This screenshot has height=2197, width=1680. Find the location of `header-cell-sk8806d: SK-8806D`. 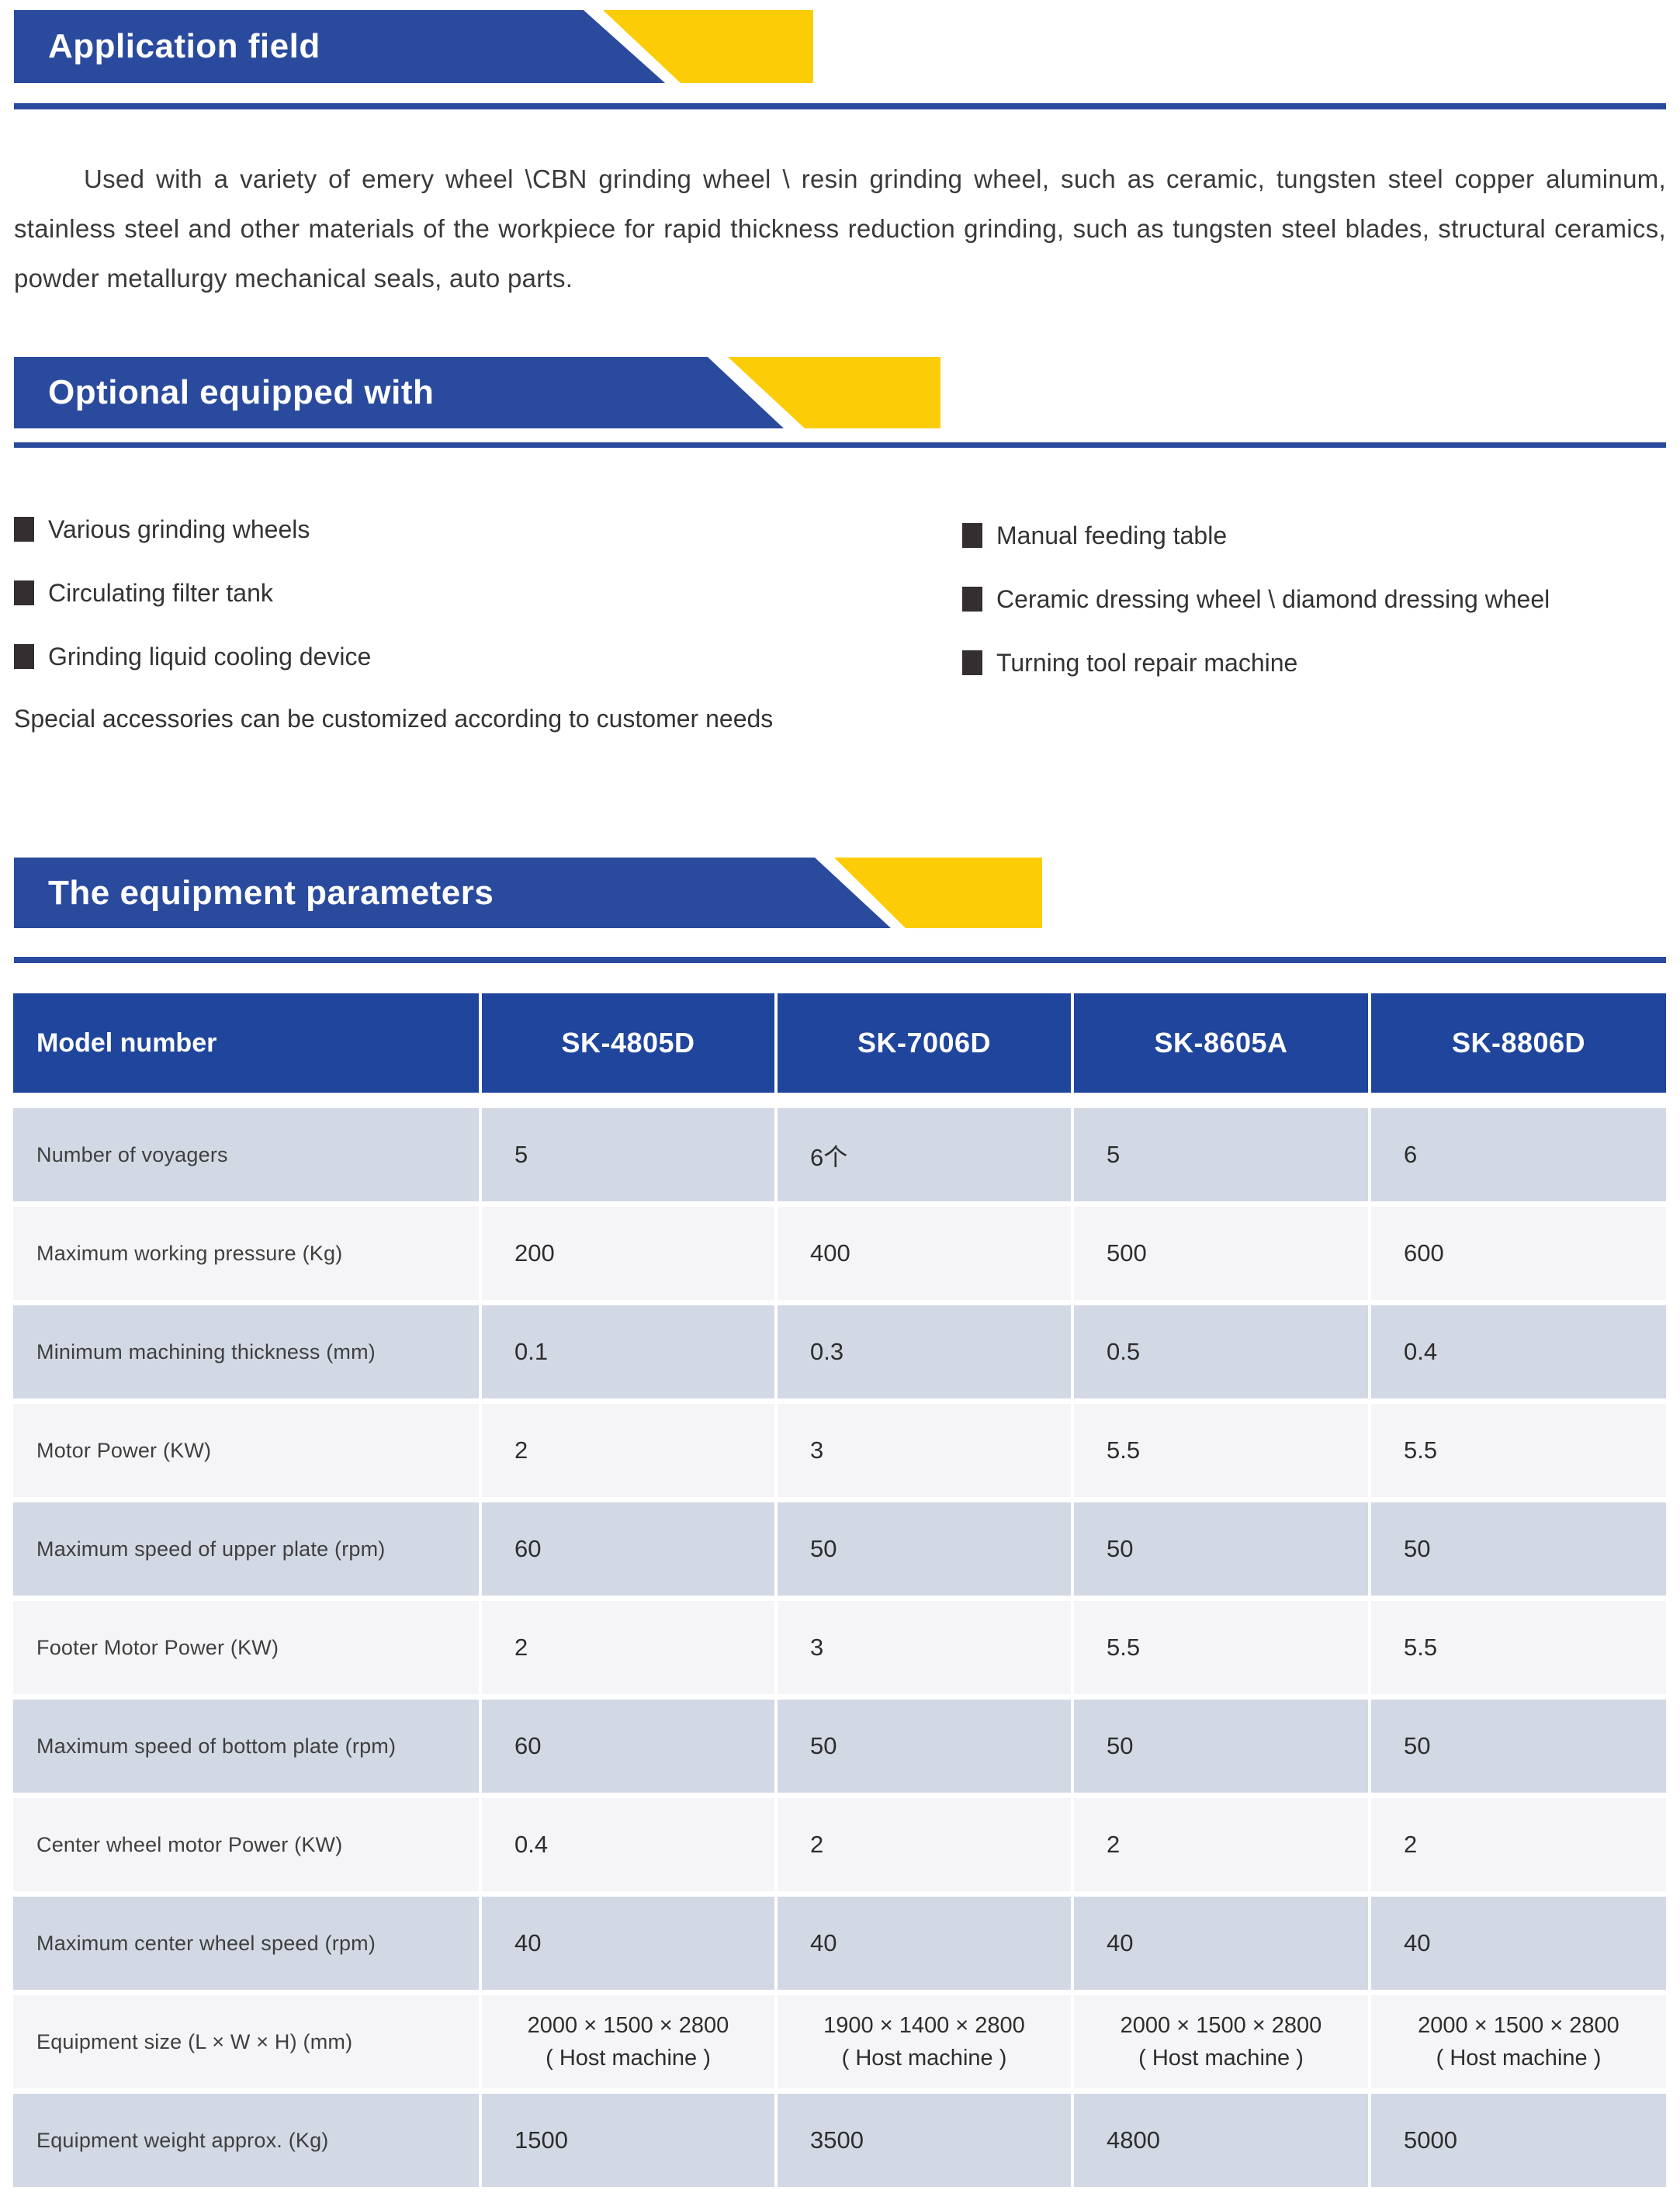

header-cell-sk8806d: SK-8806D is located at coordinates (1519, 1043).